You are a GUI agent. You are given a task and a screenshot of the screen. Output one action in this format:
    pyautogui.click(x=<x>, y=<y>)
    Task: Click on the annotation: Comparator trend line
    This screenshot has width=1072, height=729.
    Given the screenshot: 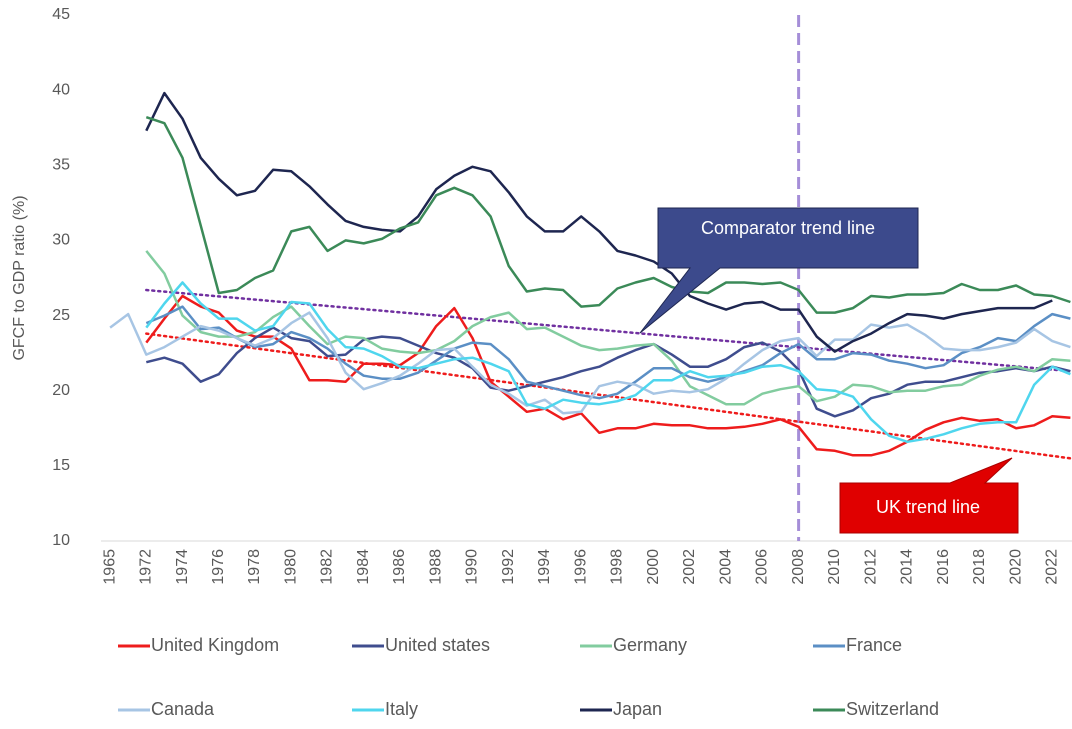 What is the action you would take?
    pyautogui.click(x=788, y=228)
    